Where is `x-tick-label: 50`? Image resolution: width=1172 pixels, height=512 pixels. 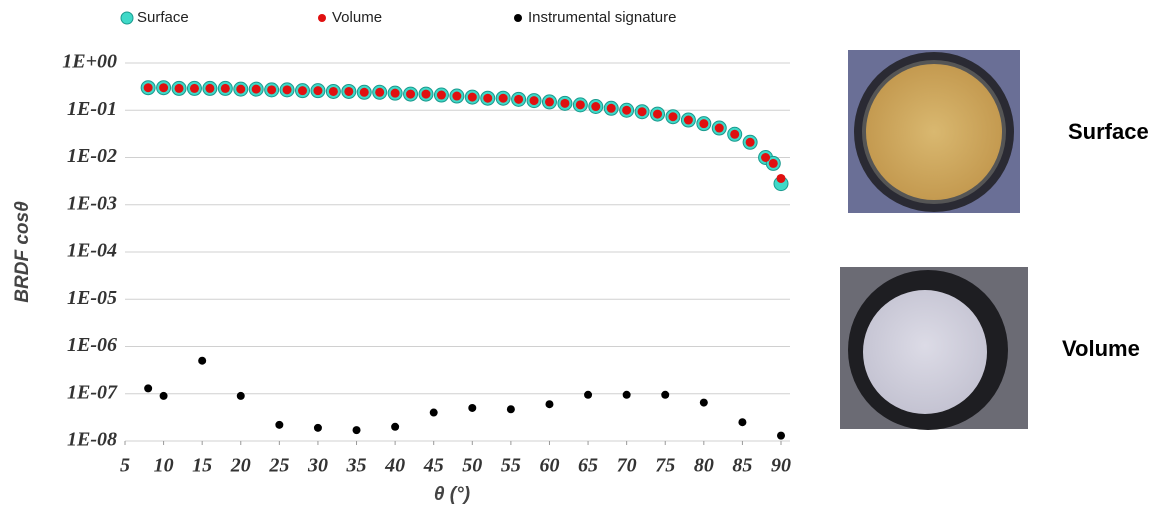
x-tick-label: 50 is located at coordinates (472, 466).